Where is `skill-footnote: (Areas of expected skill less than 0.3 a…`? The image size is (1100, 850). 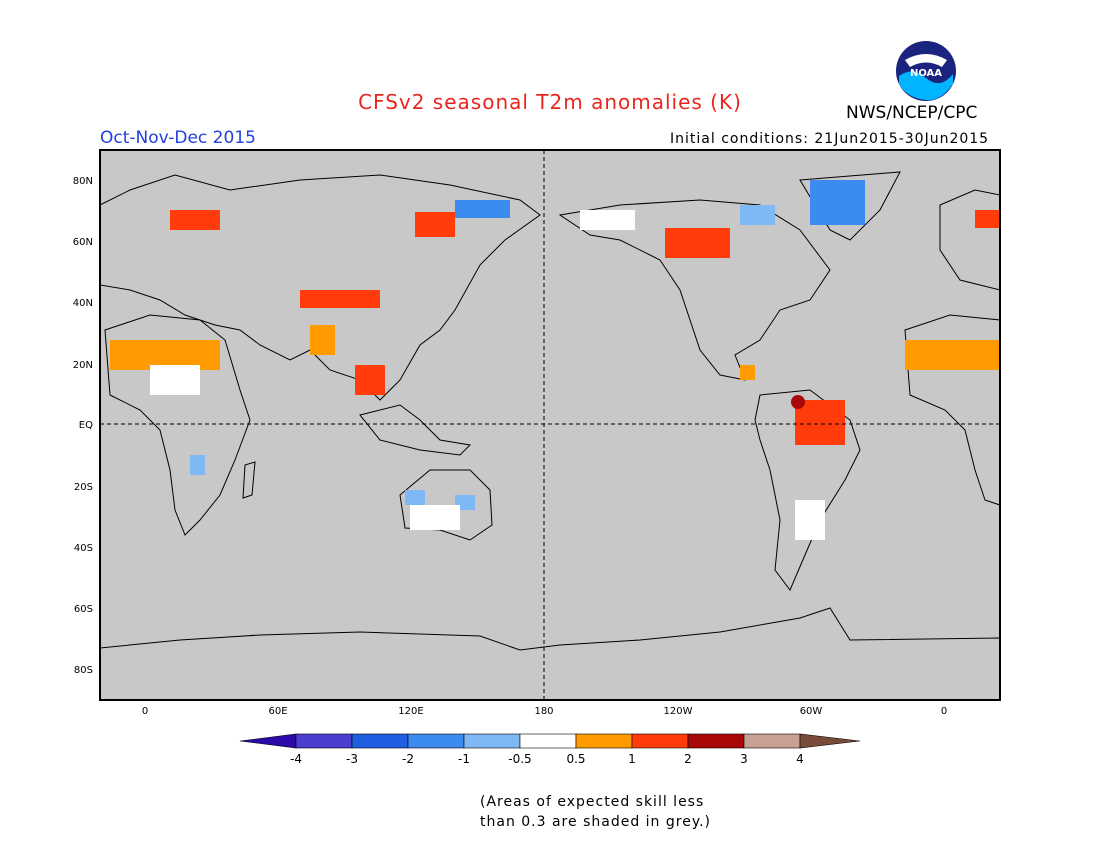
skill-footnote: (Areas of expected skill less than 0.3 a… is located at coordinates (595, 812).